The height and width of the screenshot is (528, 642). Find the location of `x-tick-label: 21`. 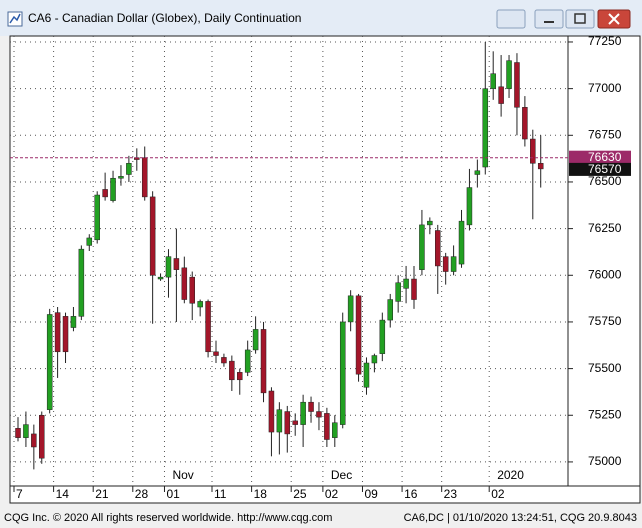

x-tick-label: 21 is located at coordinates (102, 494).